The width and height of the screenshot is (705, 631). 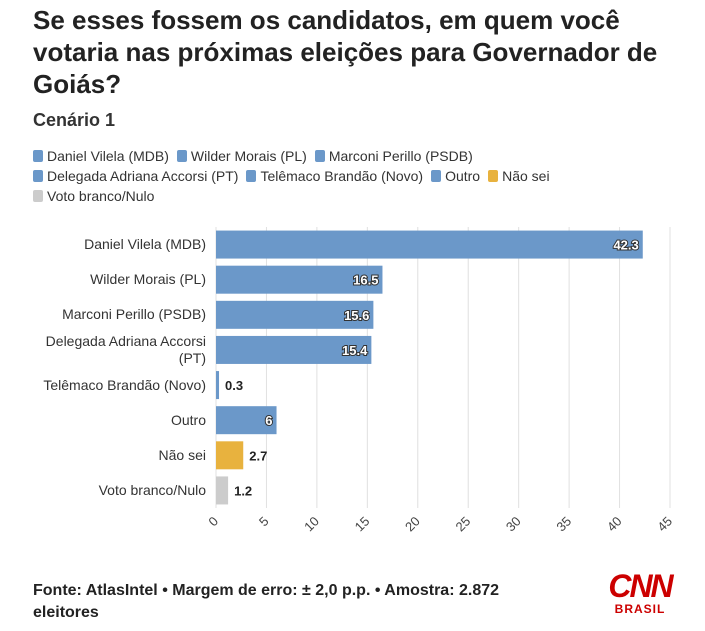 I want to click on x-tick-label: 10, so click(x=311, y=524).